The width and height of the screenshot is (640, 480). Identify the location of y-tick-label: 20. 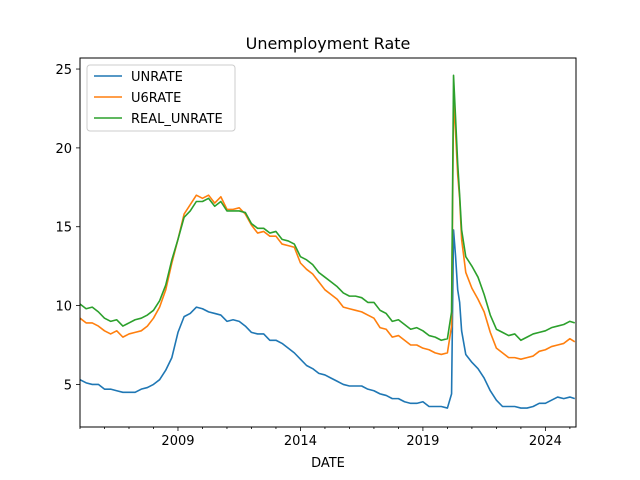
(63, 149).